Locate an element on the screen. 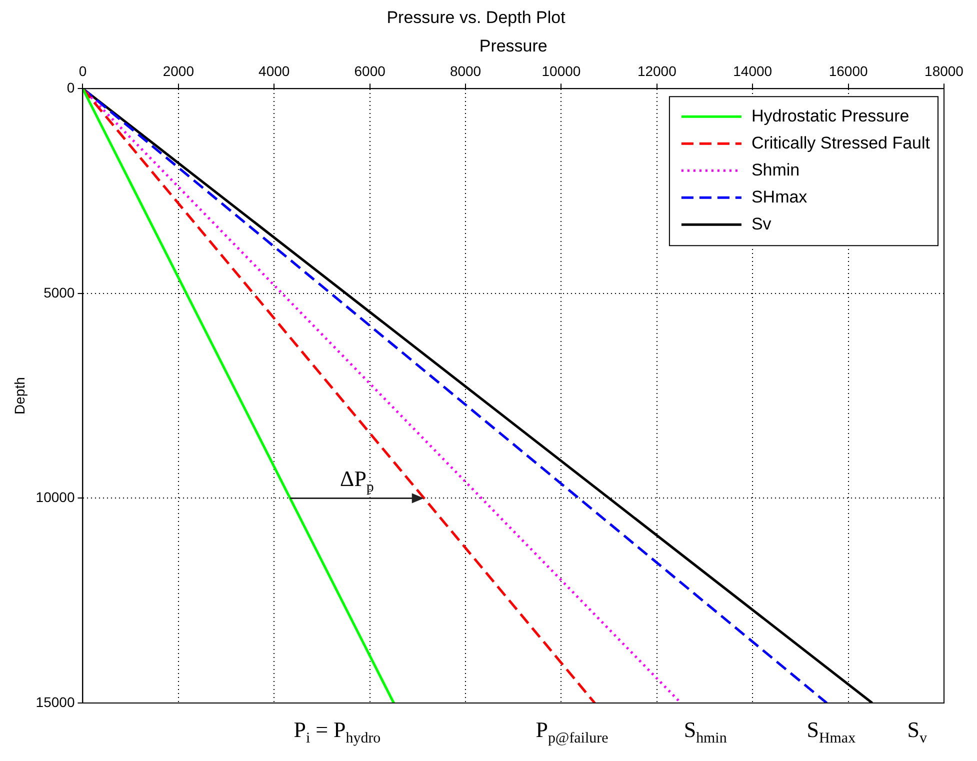 This screenshot has height=761, width=977. legend-label: Critically Stressed Fault is located at coordinates (840, 142).